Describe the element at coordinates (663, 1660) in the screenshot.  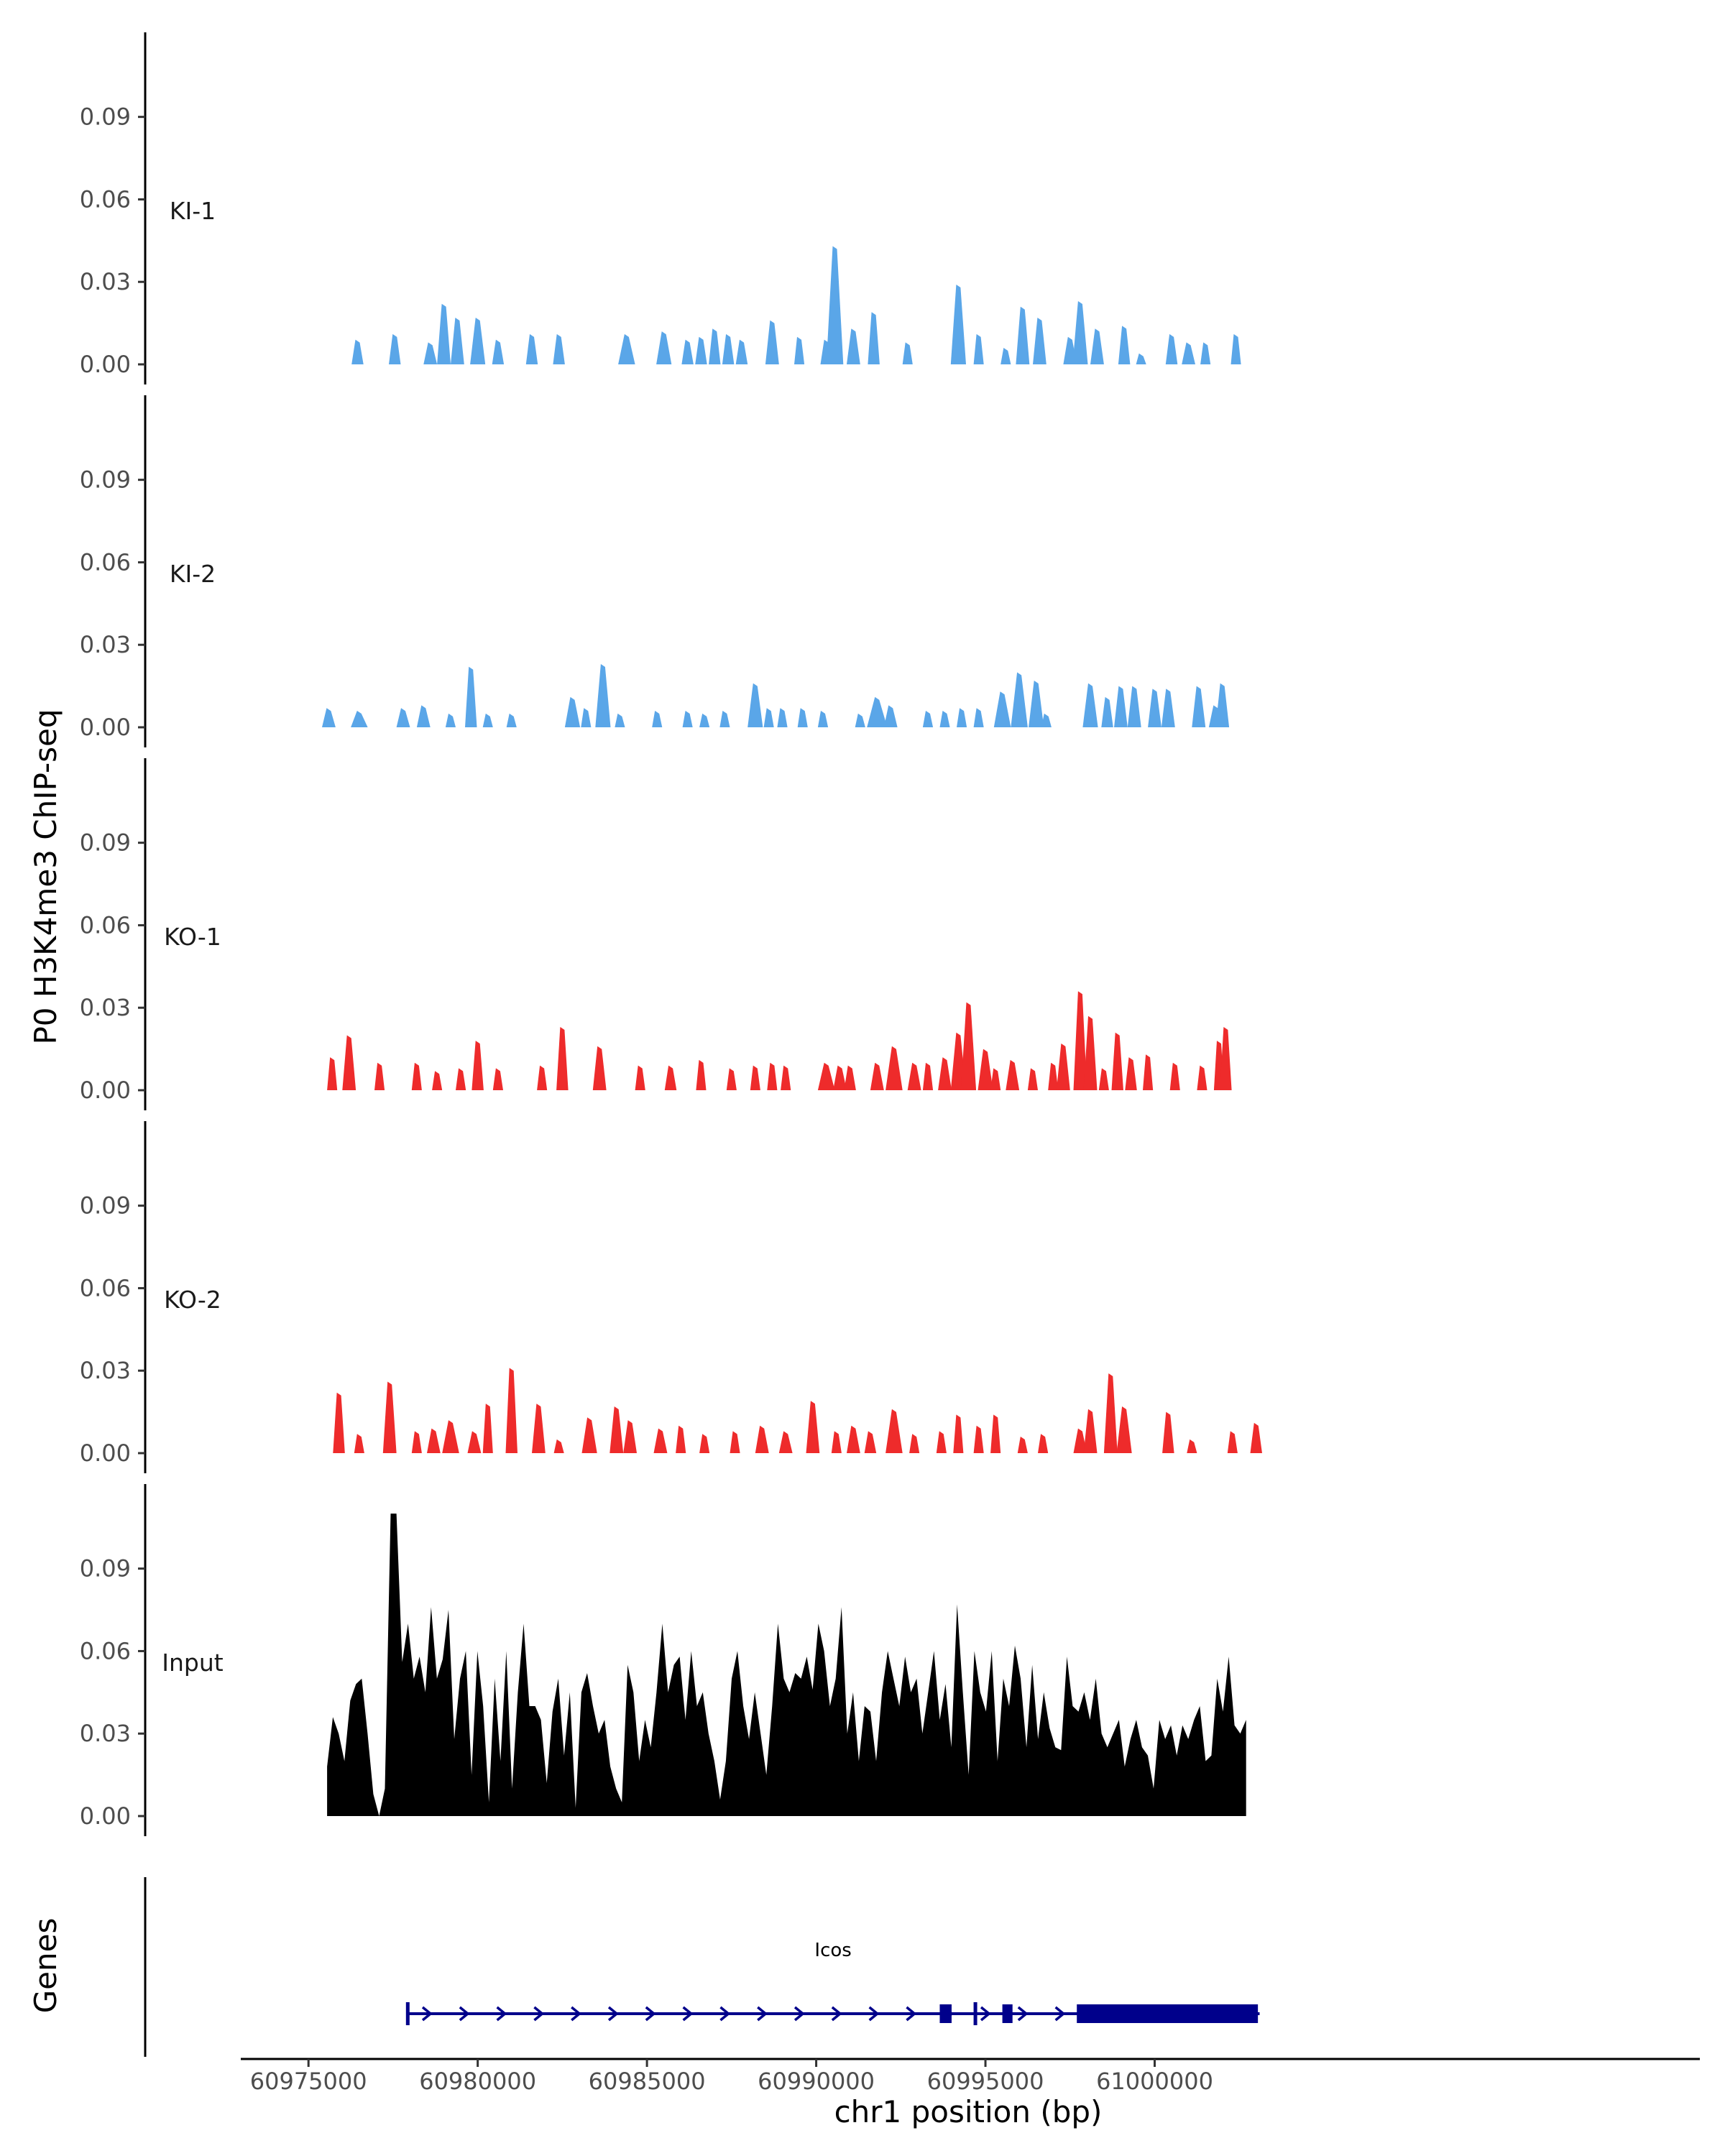
I see `track-input: 0.00 0.03 0.06 0.09 Input` at that location.